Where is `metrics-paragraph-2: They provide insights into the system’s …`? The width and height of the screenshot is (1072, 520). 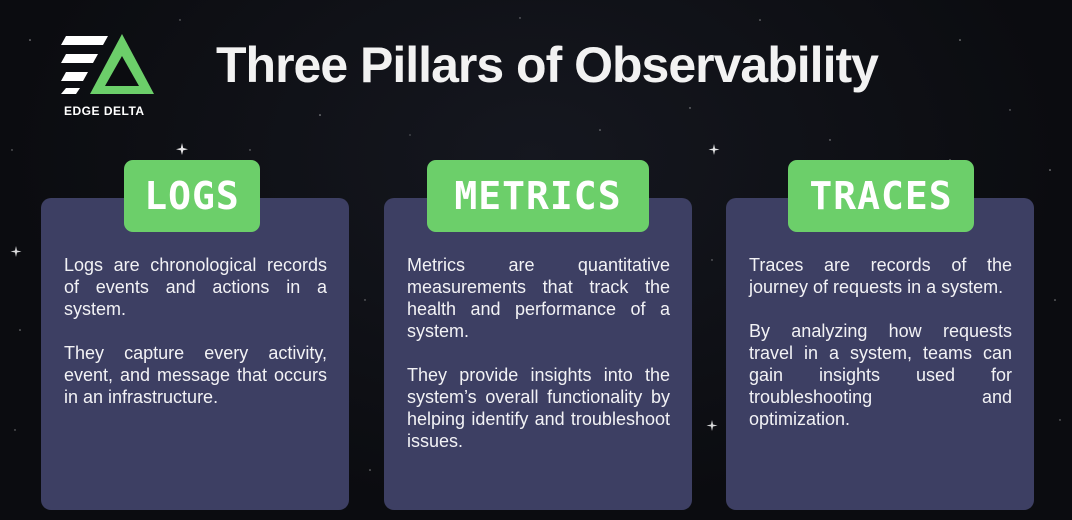 metrics-paragraph-2: They provide insights into the system’s … is located at coordinates (538, 408).